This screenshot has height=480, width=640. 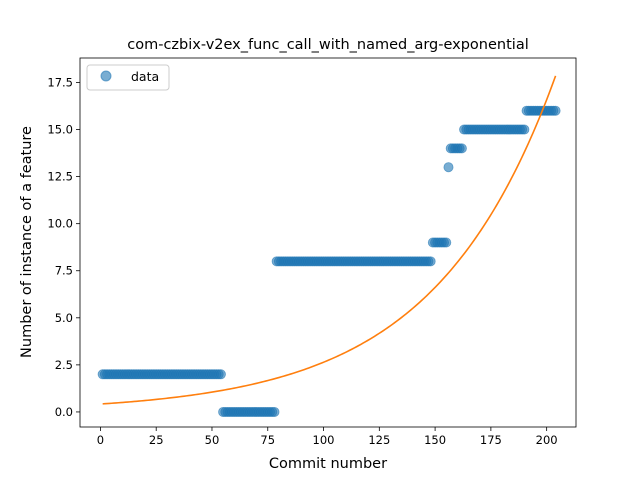 What do you see at coordinates (64, 412) in the screenshot?
I see `y-tick-label: 0.0` at bounding box center [64, 412].